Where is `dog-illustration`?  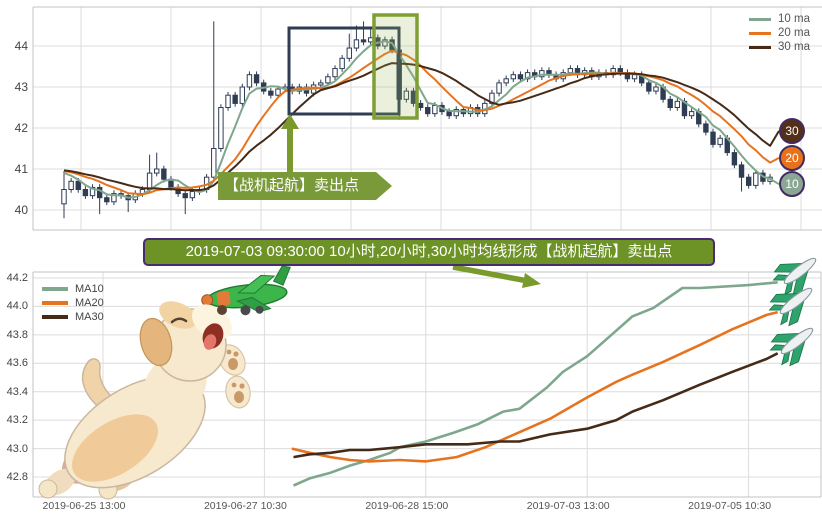 dog-illustration is located at coordinates (164, 382).